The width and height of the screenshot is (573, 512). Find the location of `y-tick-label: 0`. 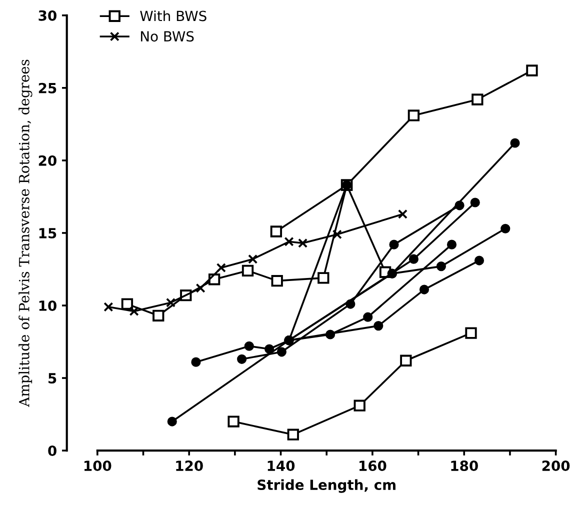

y-tick-label: 0 is located at coordinates (52, 451).